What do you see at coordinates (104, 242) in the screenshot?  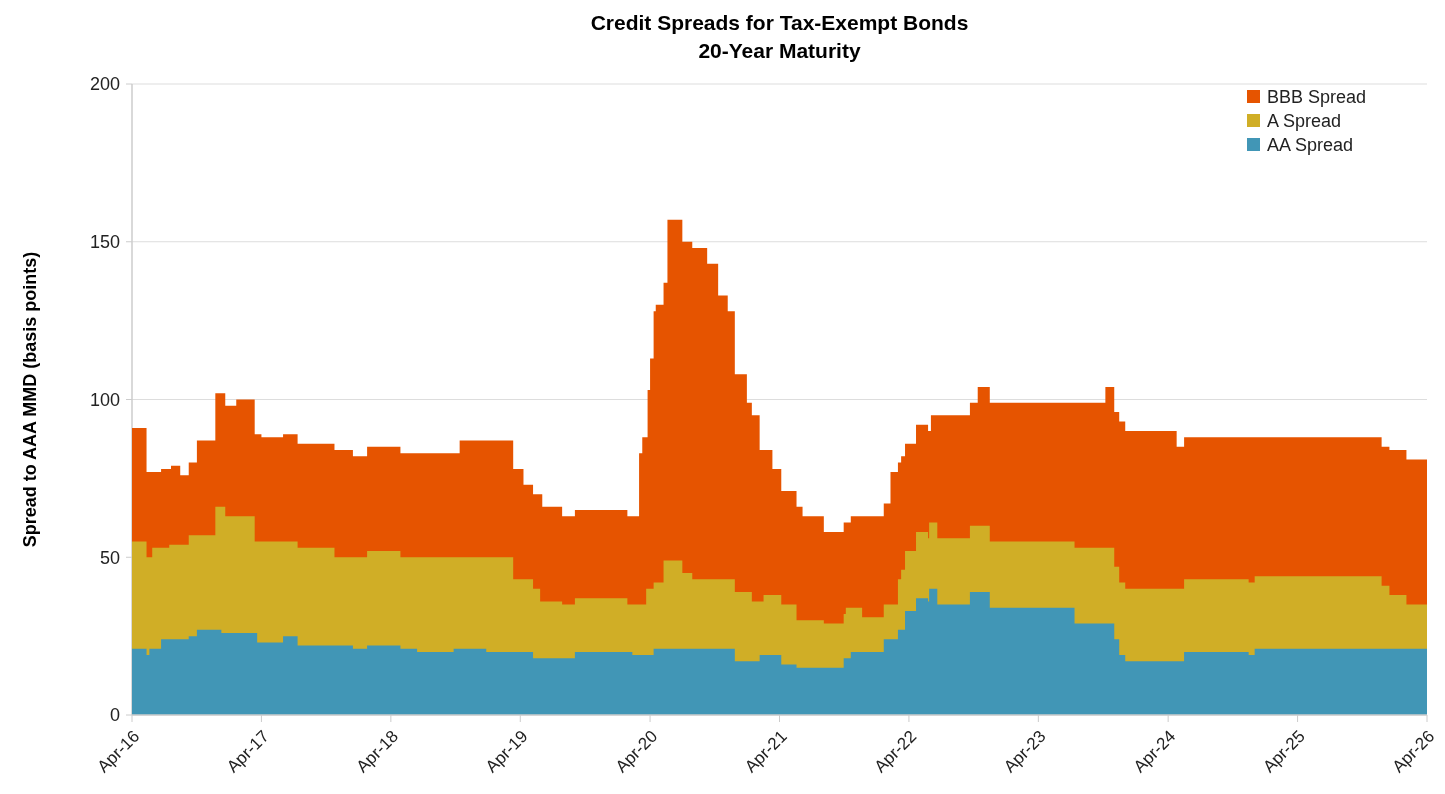 I see `y-tick-label: 150` at bounding box center [104, 242].